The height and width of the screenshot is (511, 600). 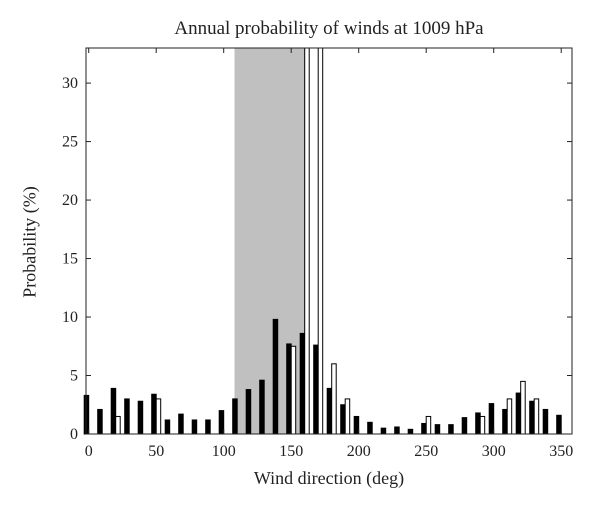 I want to click on y-tick-label: 15, so click(x=70, y=259).